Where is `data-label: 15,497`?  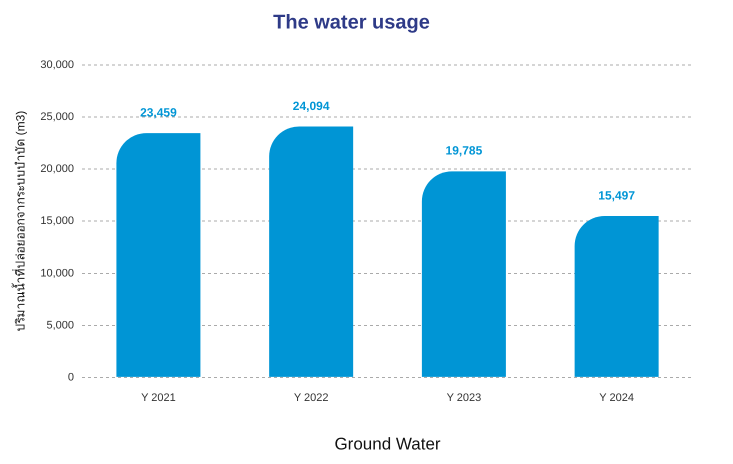
data-label: 15,497 is located at coordinates (617, 195).